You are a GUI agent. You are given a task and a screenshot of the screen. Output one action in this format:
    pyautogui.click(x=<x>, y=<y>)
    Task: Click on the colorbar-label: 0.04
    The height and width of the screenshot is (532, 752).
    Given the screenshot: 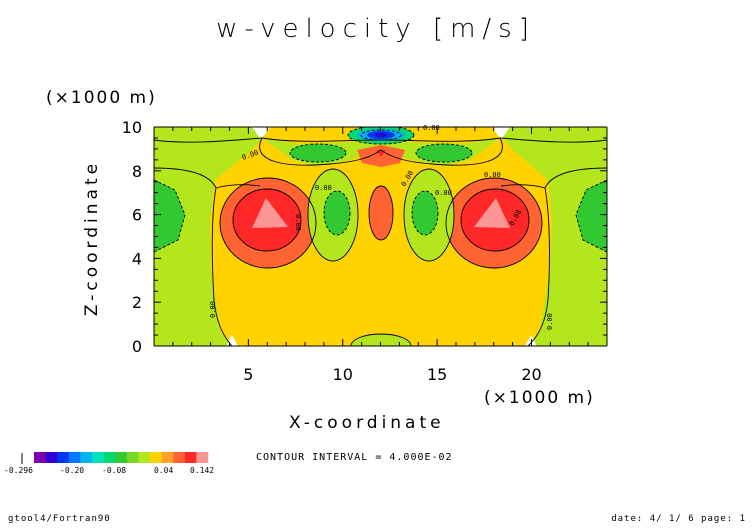 What is the action you would take?
    pyautogui.click(x=163, y=470)
    